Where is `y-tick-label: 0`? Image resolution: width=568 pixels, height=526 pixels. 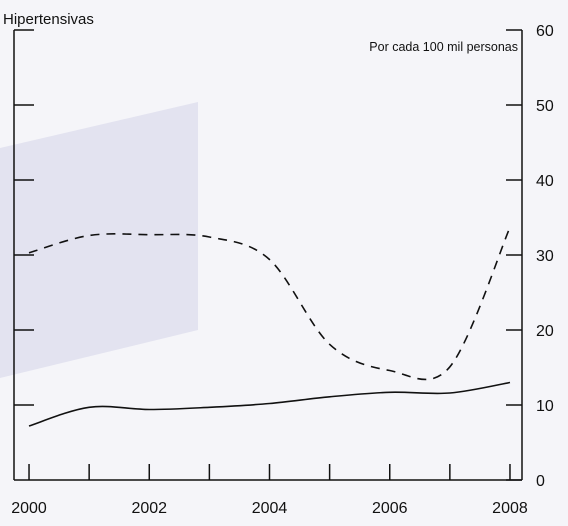 y-tick-label: 0 is located at coordinates (540, 481).